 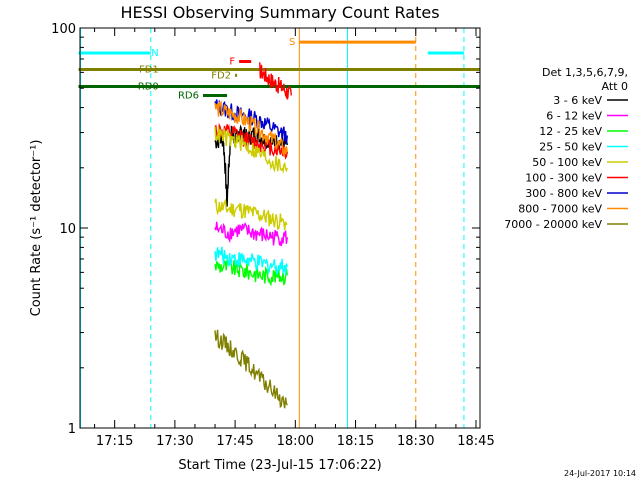 What do you see at coordinates (355, 441) in the screenshot?
I see `x-tick-label-4: 18:15` at bounding box center [355, 441].